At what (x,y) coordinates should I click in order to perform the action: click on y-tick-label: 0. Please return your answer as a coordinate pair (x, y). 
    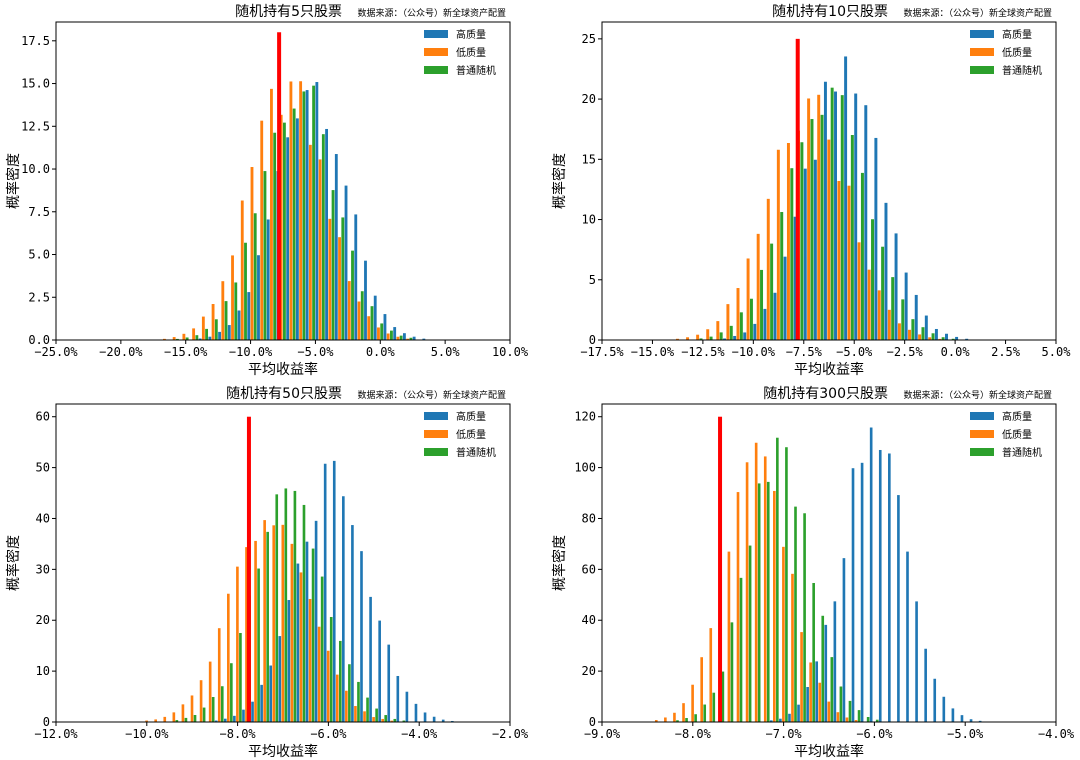
    Looking at the image, I should click on (592, 340).